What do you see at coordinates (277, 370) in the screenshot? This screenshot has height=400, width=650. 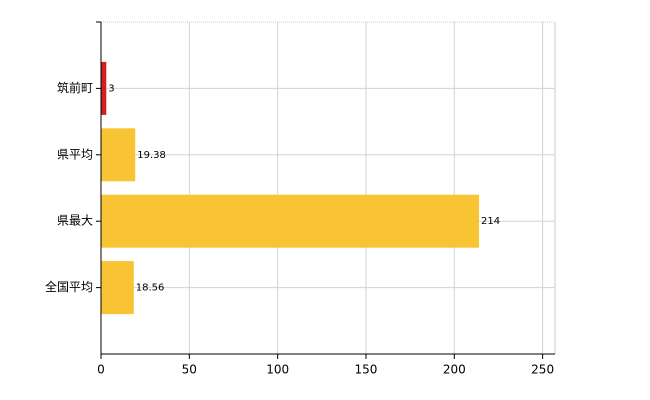 I see `x-tick-label: 100` at bounding box center [277, 370].